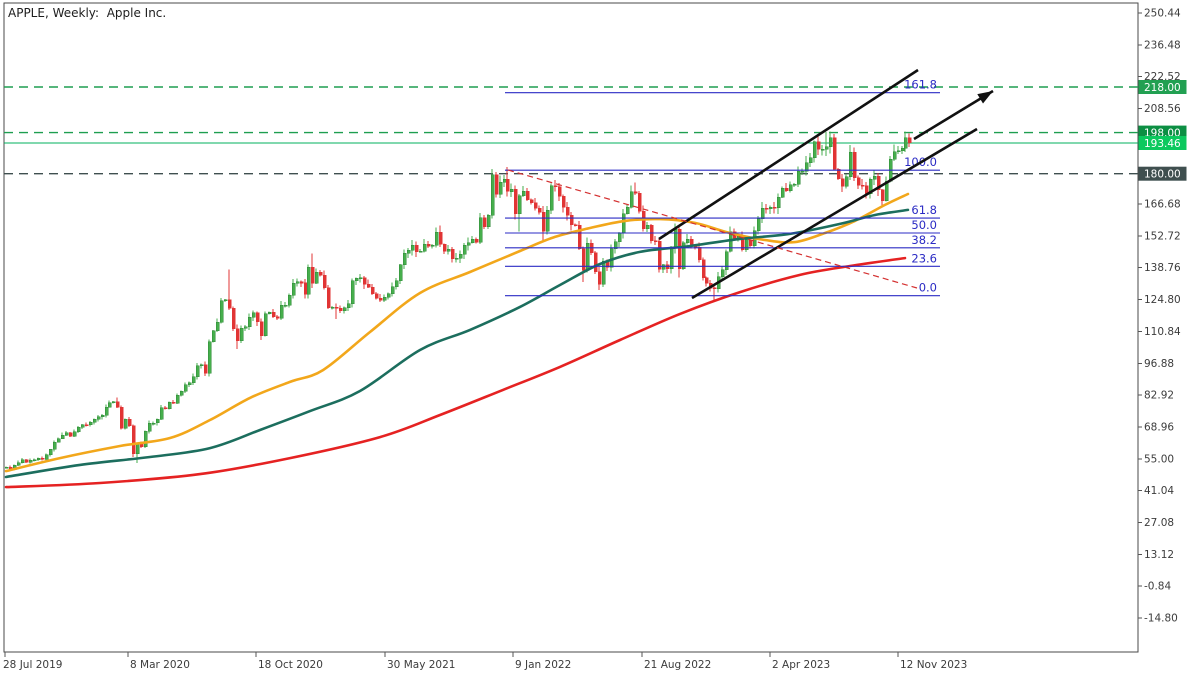 This screenshot has height=675, width=1200. I want to click on price-tick-label: -14.80, so click(1161, 619).